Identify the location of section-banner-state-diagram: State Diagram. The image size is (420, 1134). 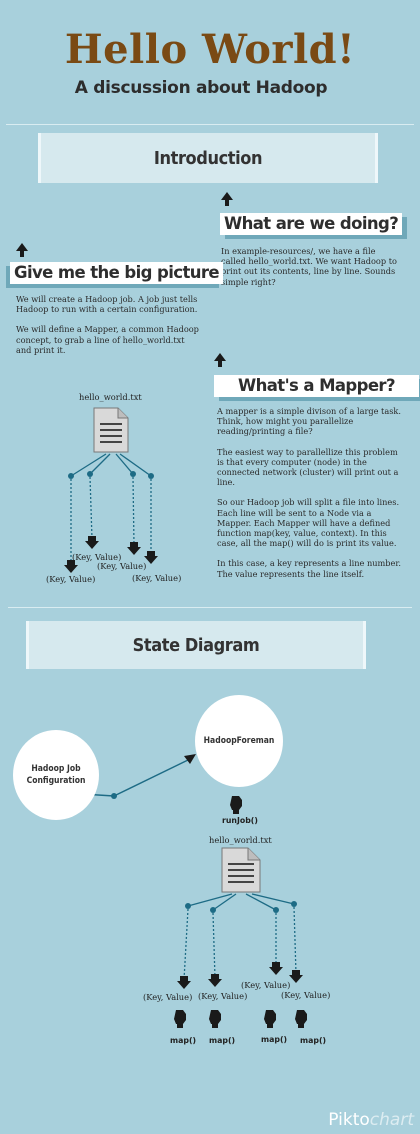
(196, 645).